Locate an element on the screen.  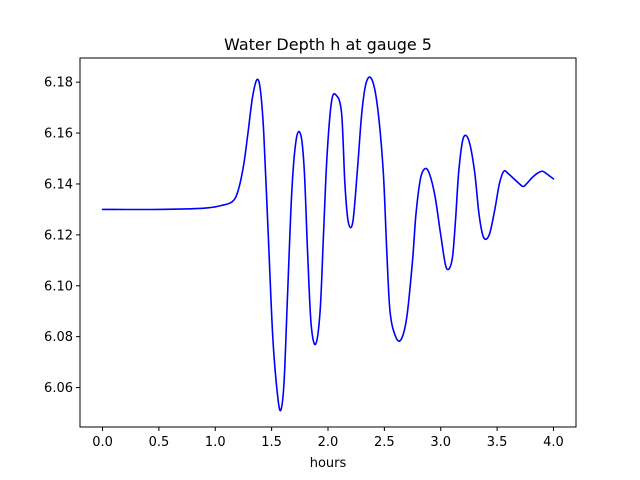
x-tick-label: 0.5 is located at coordinates (159, 442).